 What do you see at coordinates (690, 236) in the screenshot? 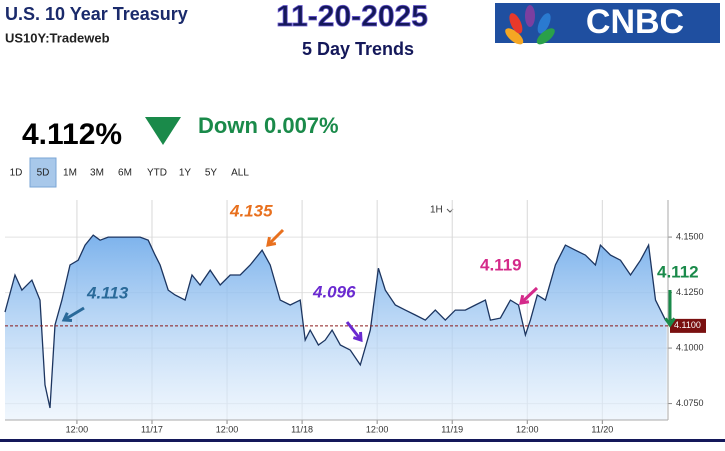
I see `y-tick-label: 4.1500` at bounding box center [690, 236].